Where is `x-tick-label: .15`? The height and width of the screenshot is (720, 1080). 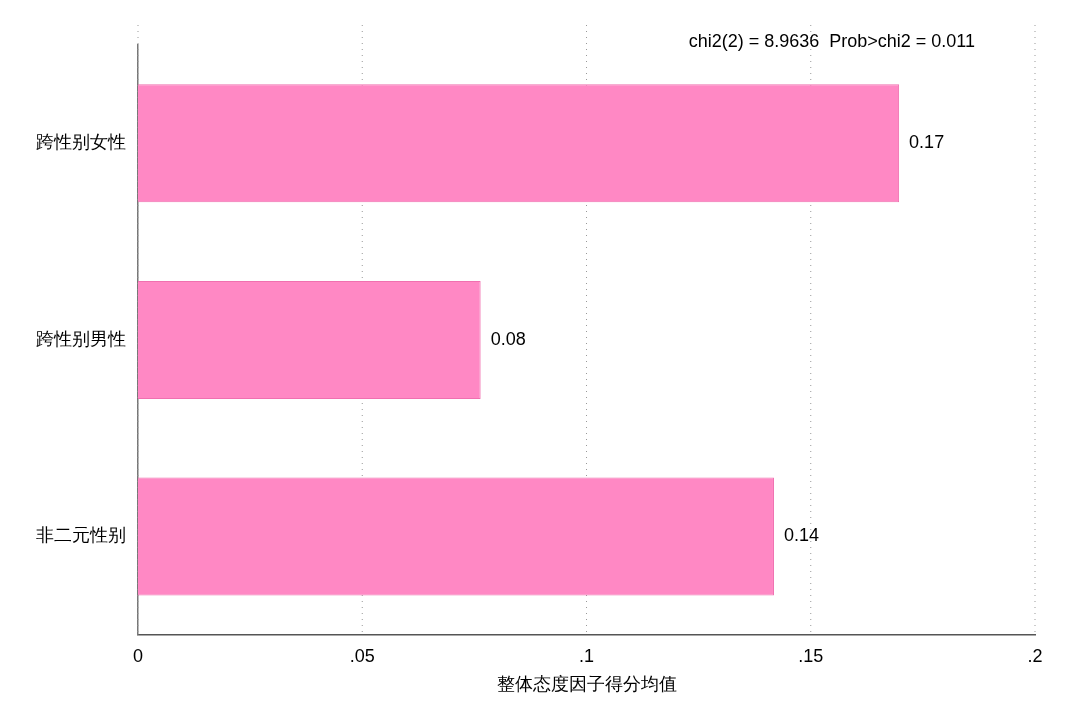 x-tick-label: .15 is located at coordinates (811, 655).